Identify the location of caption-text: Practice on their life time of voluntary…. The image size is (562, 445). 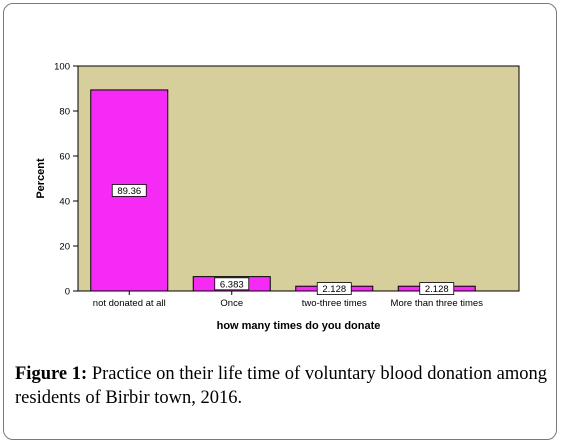
(281, 386).